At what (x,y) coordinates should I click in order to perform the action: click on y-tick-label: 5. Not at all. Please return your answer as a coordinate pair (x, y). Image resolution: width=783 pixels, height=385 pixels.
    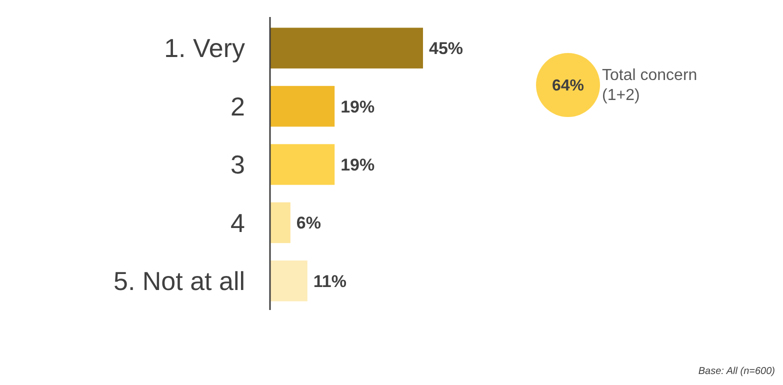
    Looking at the image, I should click on (179, 281).